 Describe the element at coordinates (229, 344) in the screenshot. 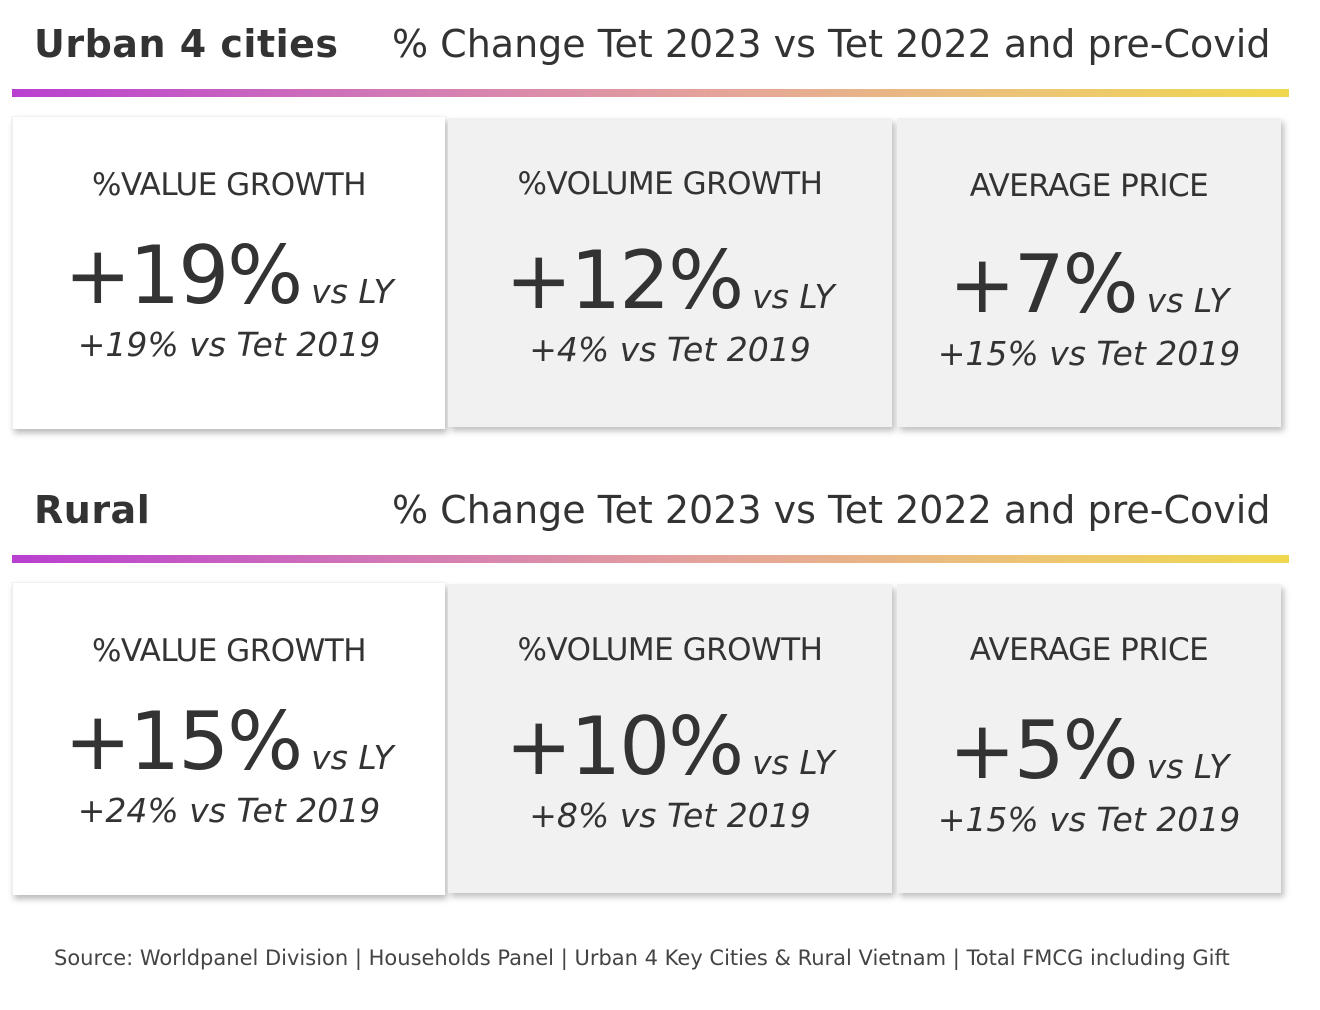

I see `card-sub-text: +19% vs Tet 2019` at that location.